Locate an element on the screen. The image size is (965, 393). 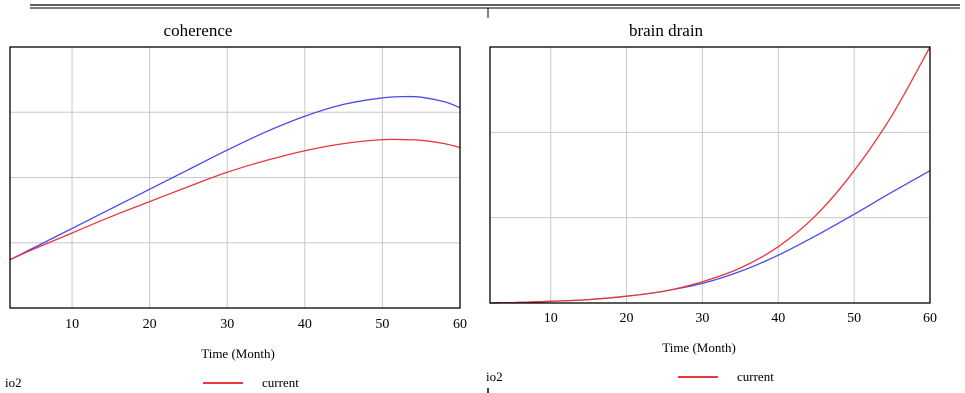
chart-title: coherence is located at coordinates (198, 30).